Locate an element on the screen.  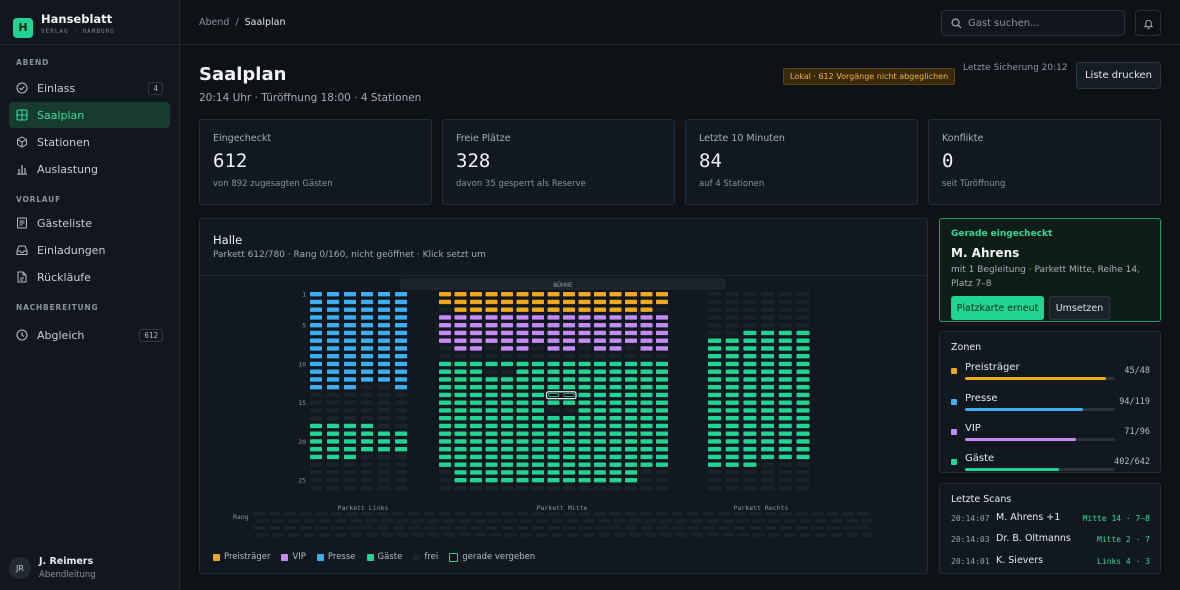
user-profile: JR J. Reimers Abendleitung is located at coordinates (52, 568).